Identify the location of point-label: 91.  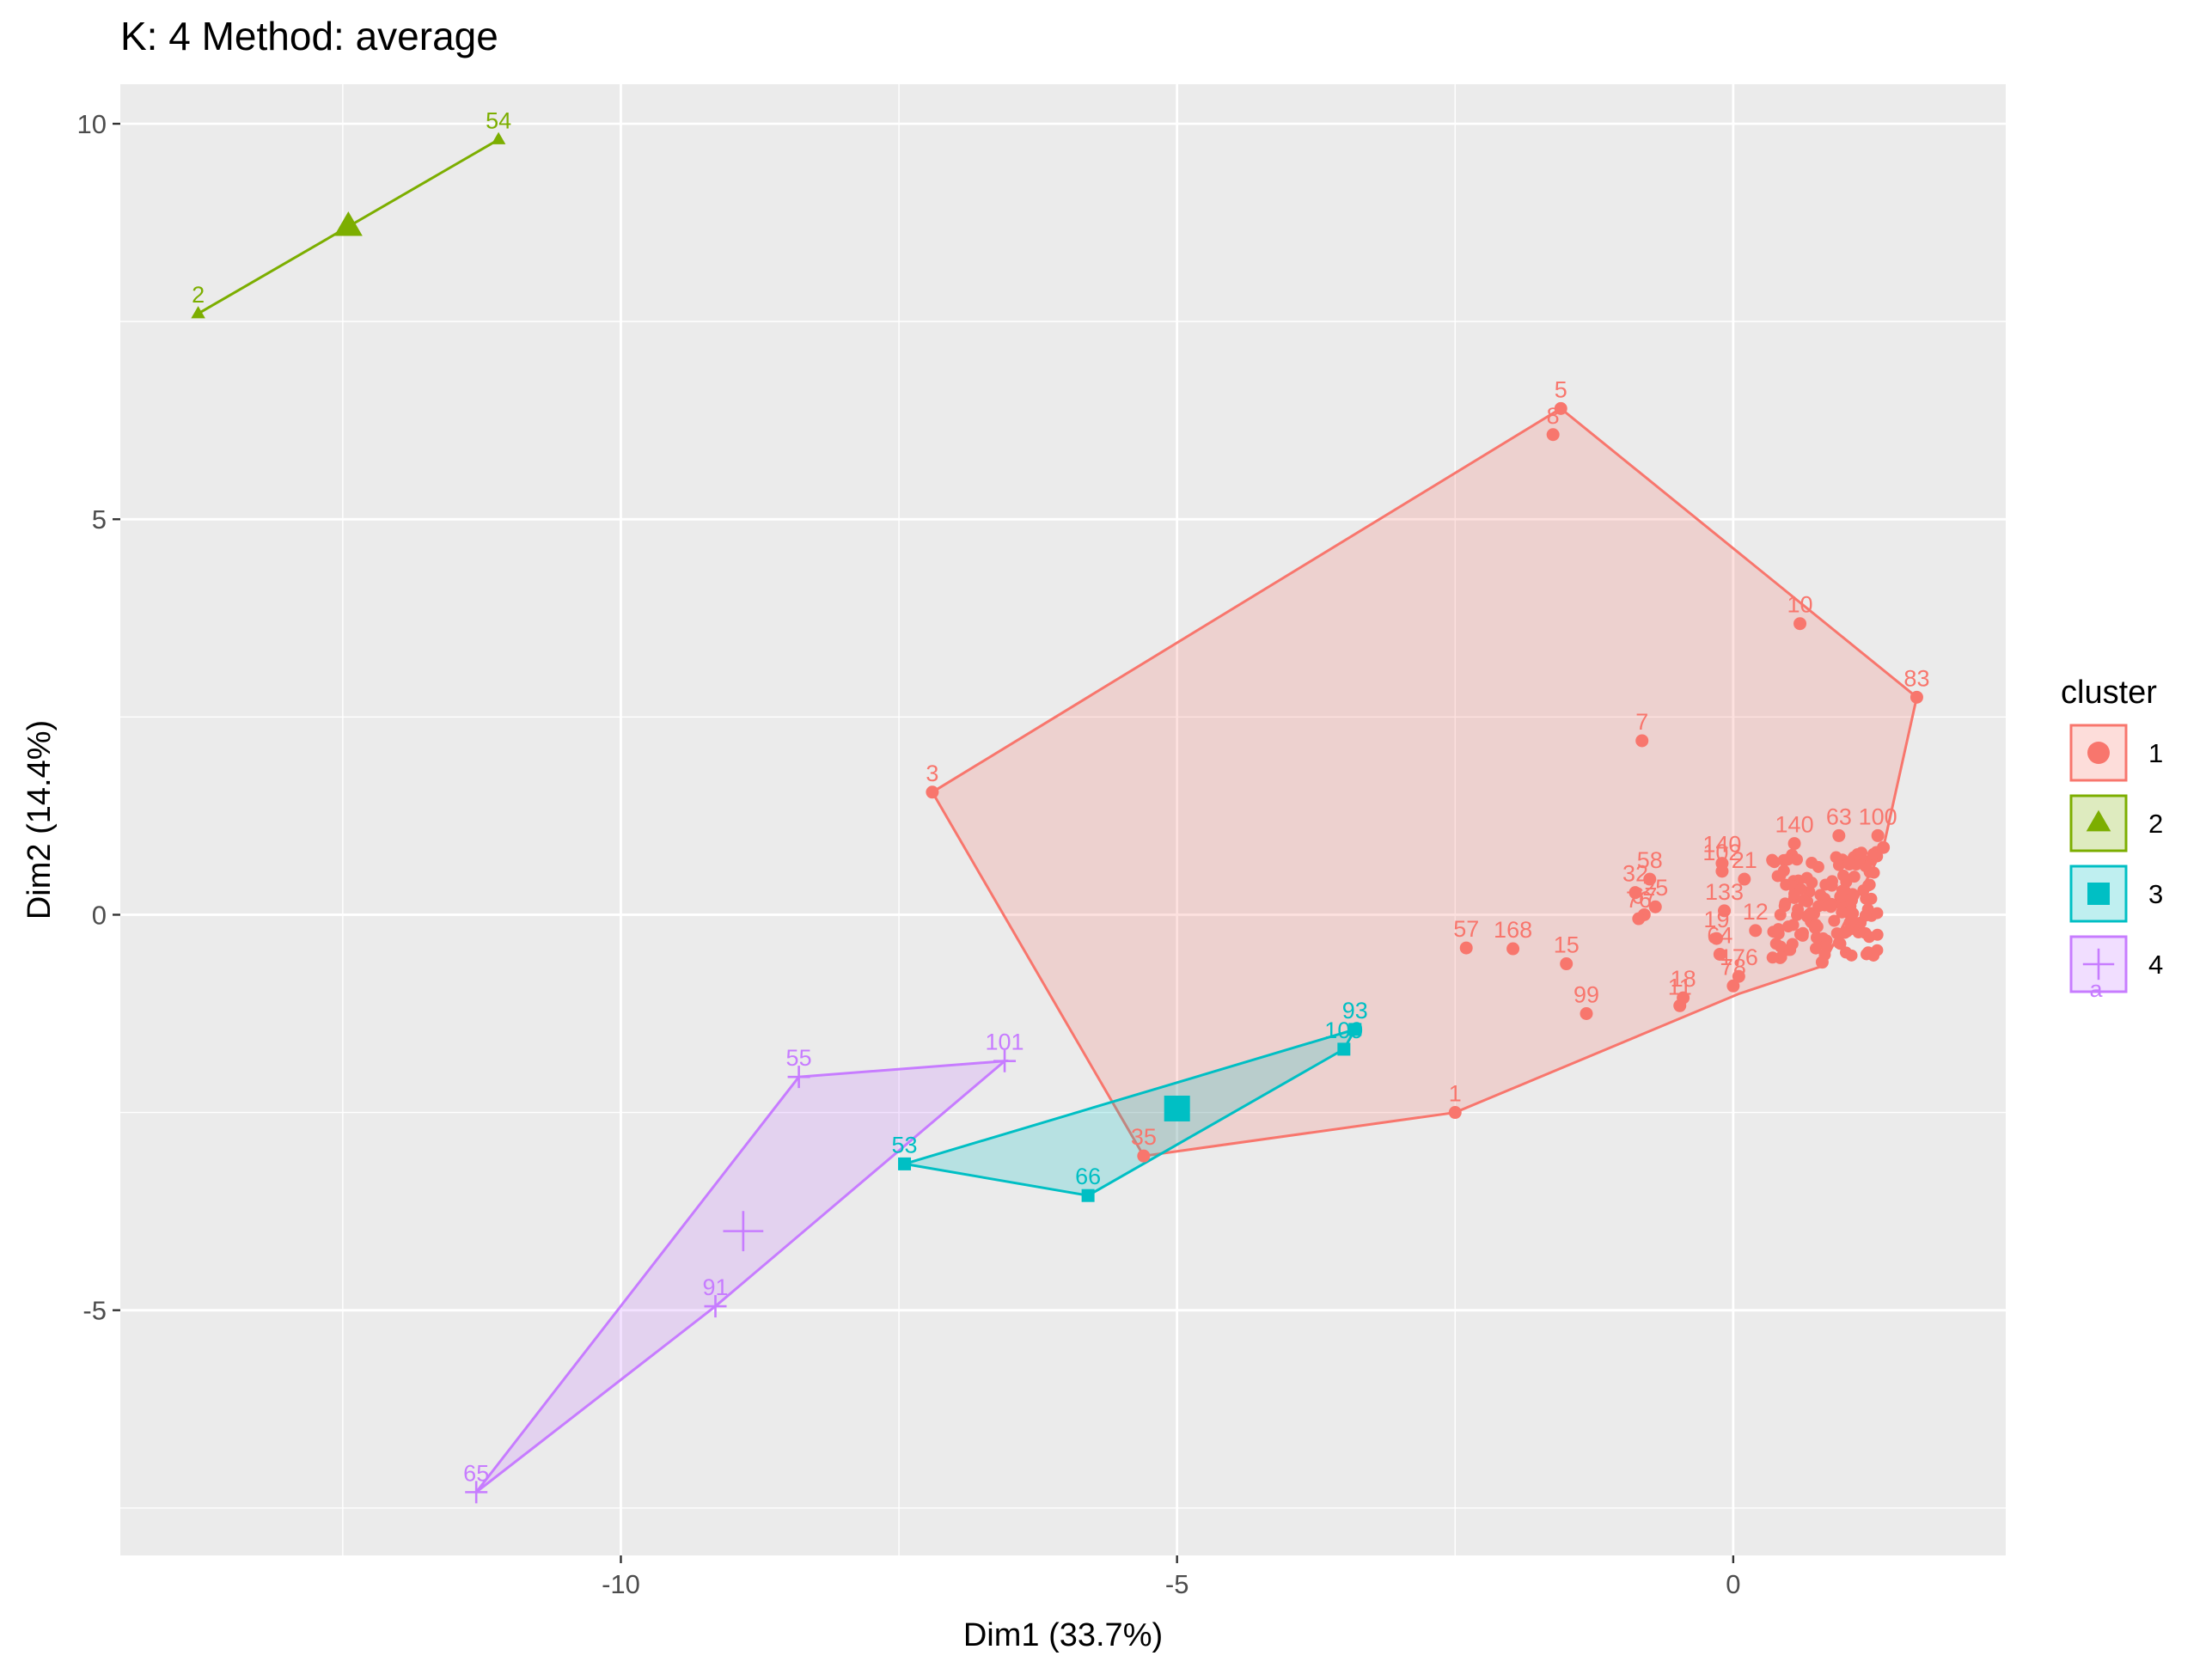
(715, 1287).